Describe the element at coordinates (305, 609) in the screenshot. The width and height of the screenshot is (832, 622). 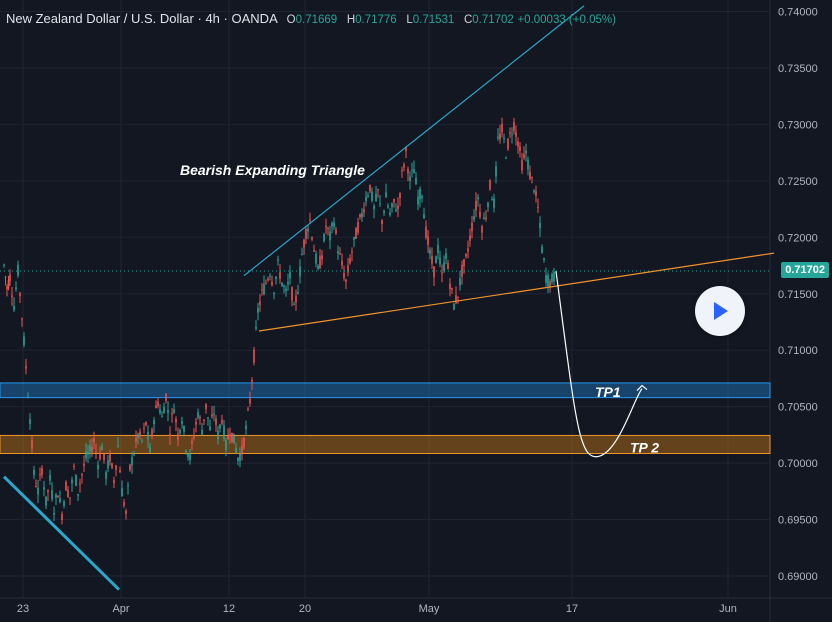
I see `x-tick-label: 20` at that location.